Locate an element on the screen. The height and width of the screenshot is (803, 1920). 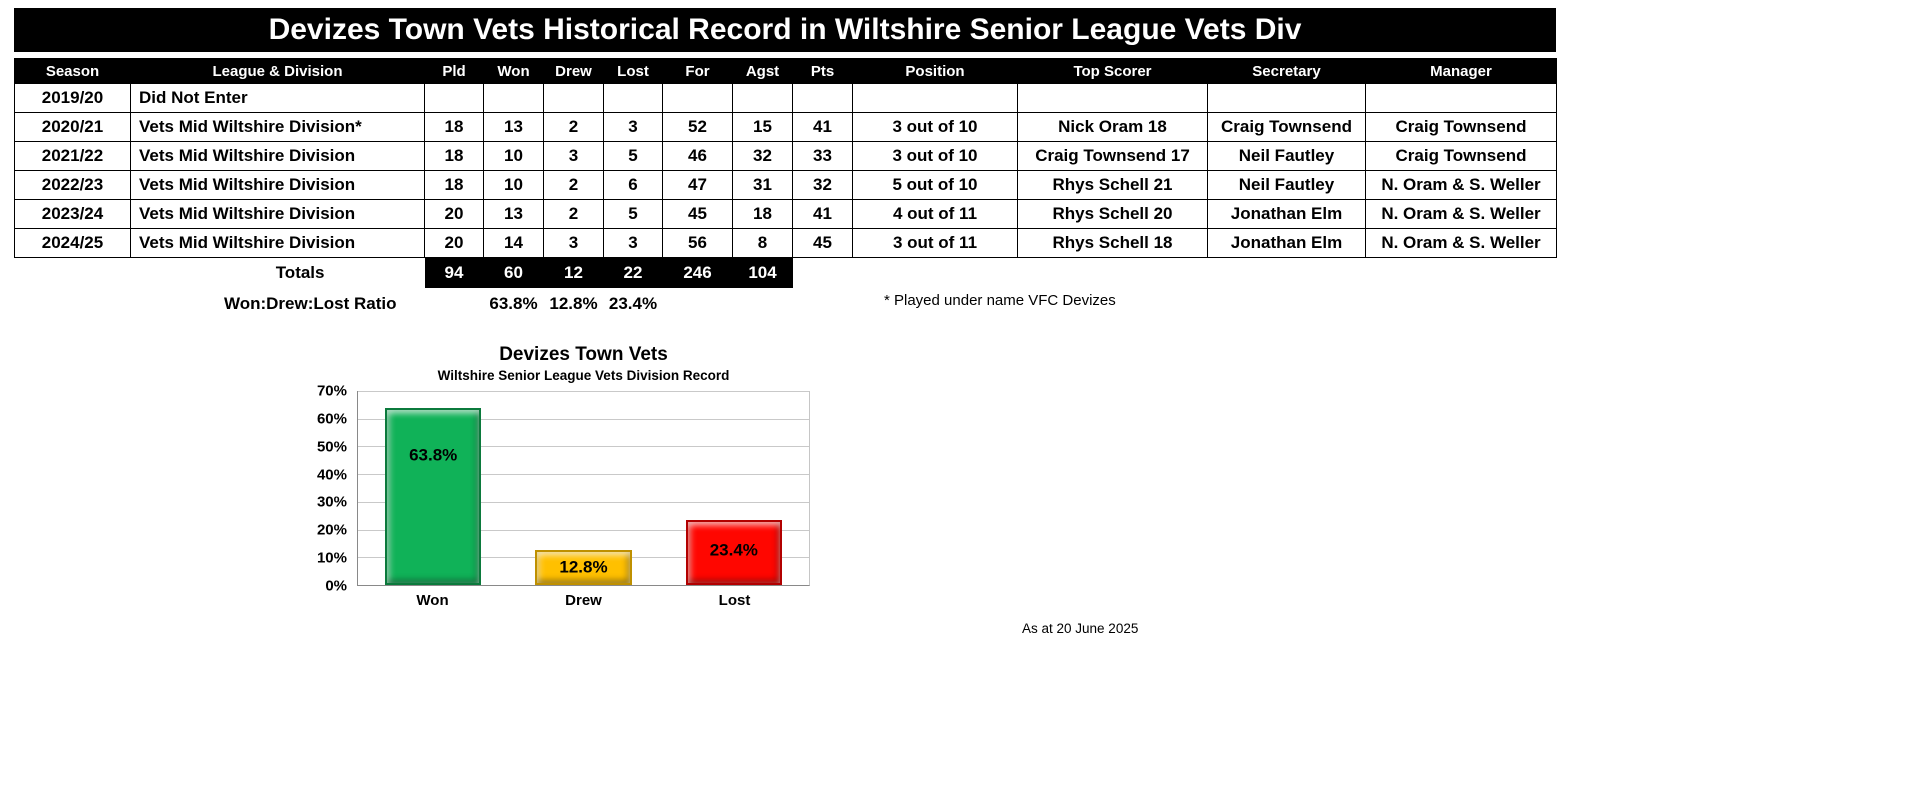
ratio-label: Won:Drew:Lost Ratio is located at coordinates (310, 303).